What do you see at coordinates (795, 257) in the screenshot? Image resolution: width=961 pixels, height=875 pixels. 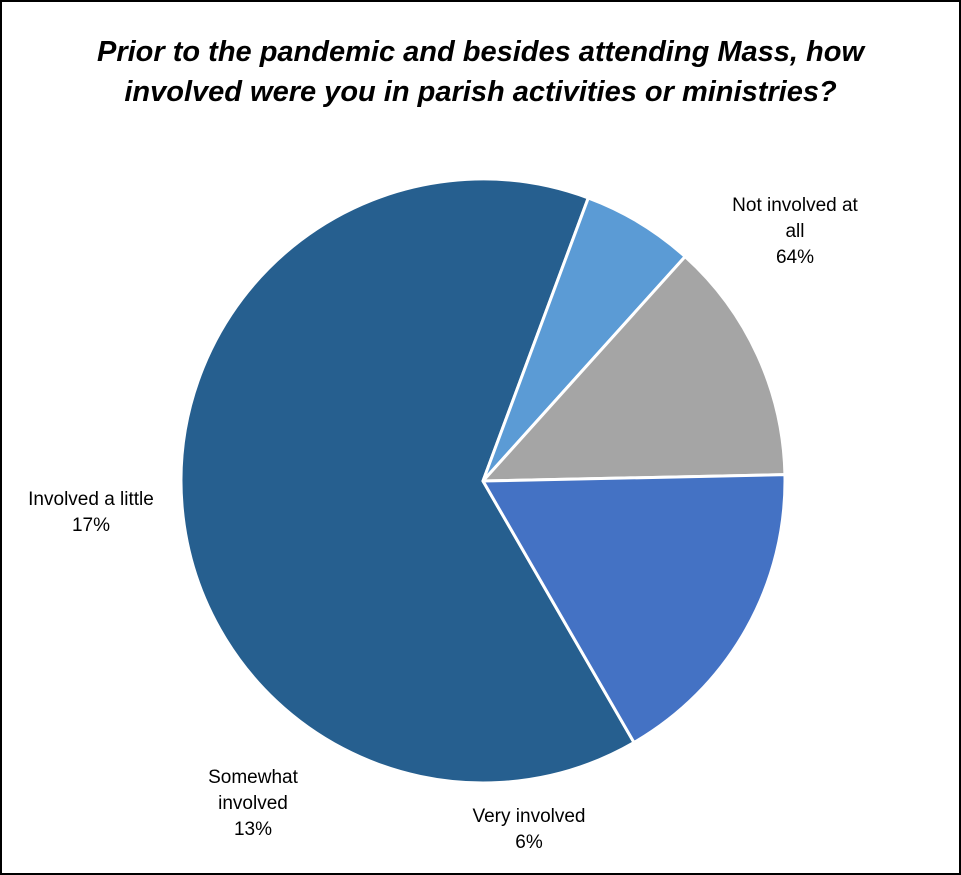 I see `slice-label-not-involved-value: 64%` at bounding box center [795, 257].